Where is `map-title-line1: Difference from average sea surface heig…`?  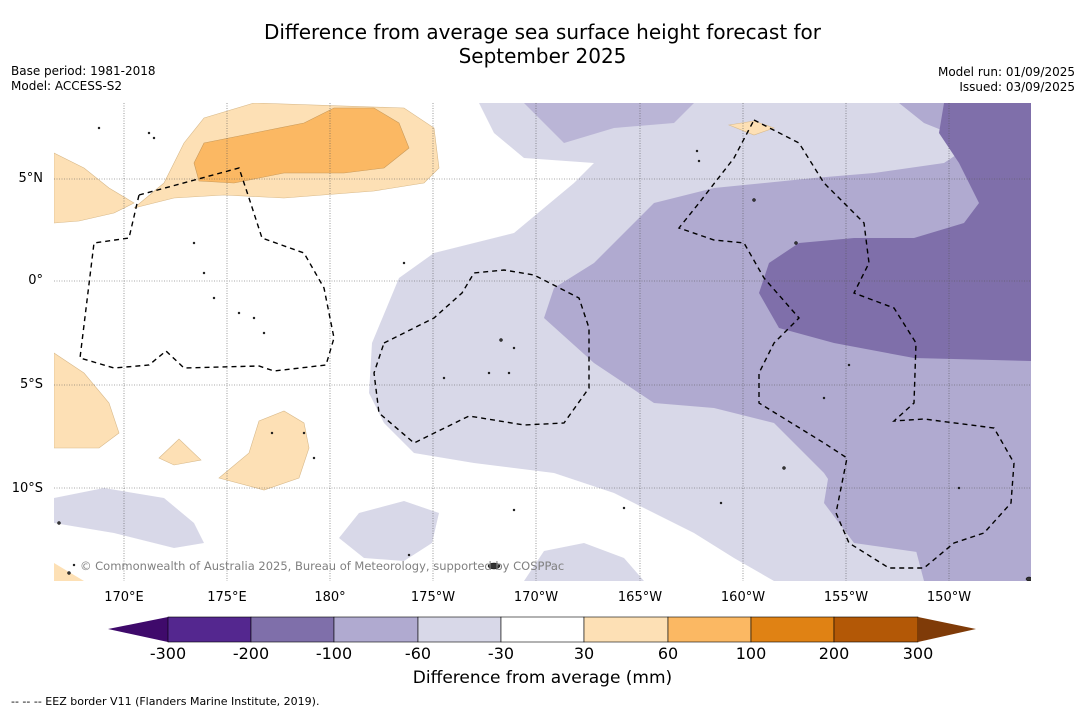 map-title-line1: Difference from average sea surface heig… is located at coordinates (542, 32).